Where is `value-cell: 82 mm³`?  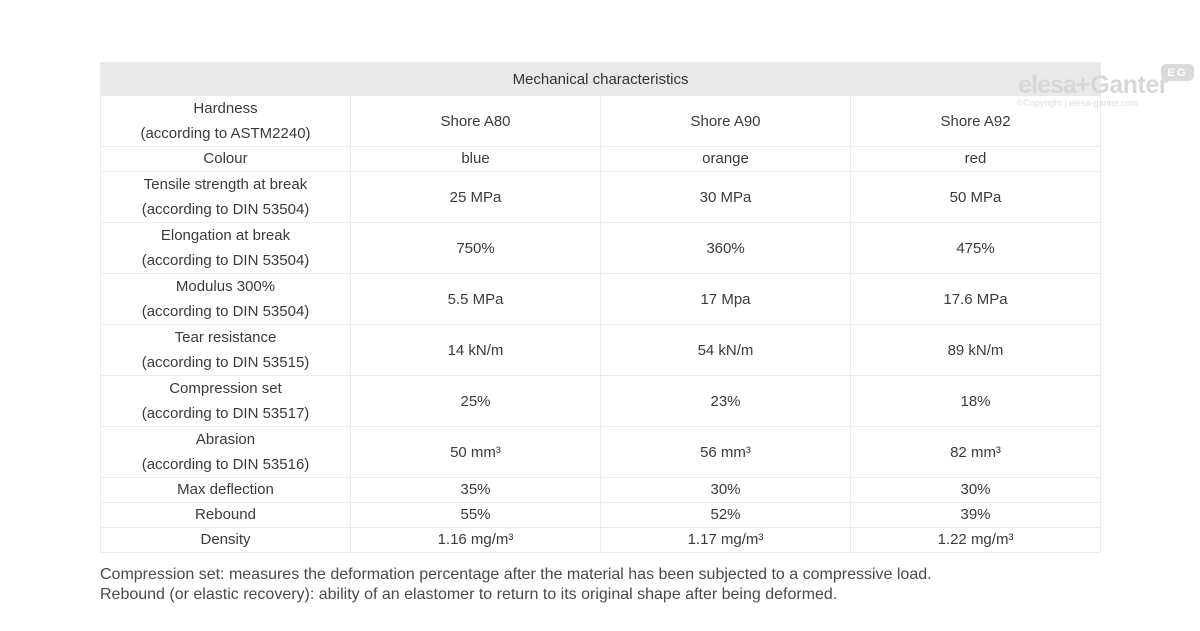
value-cell: 82 mm³ is located at coordinates (975, 452).